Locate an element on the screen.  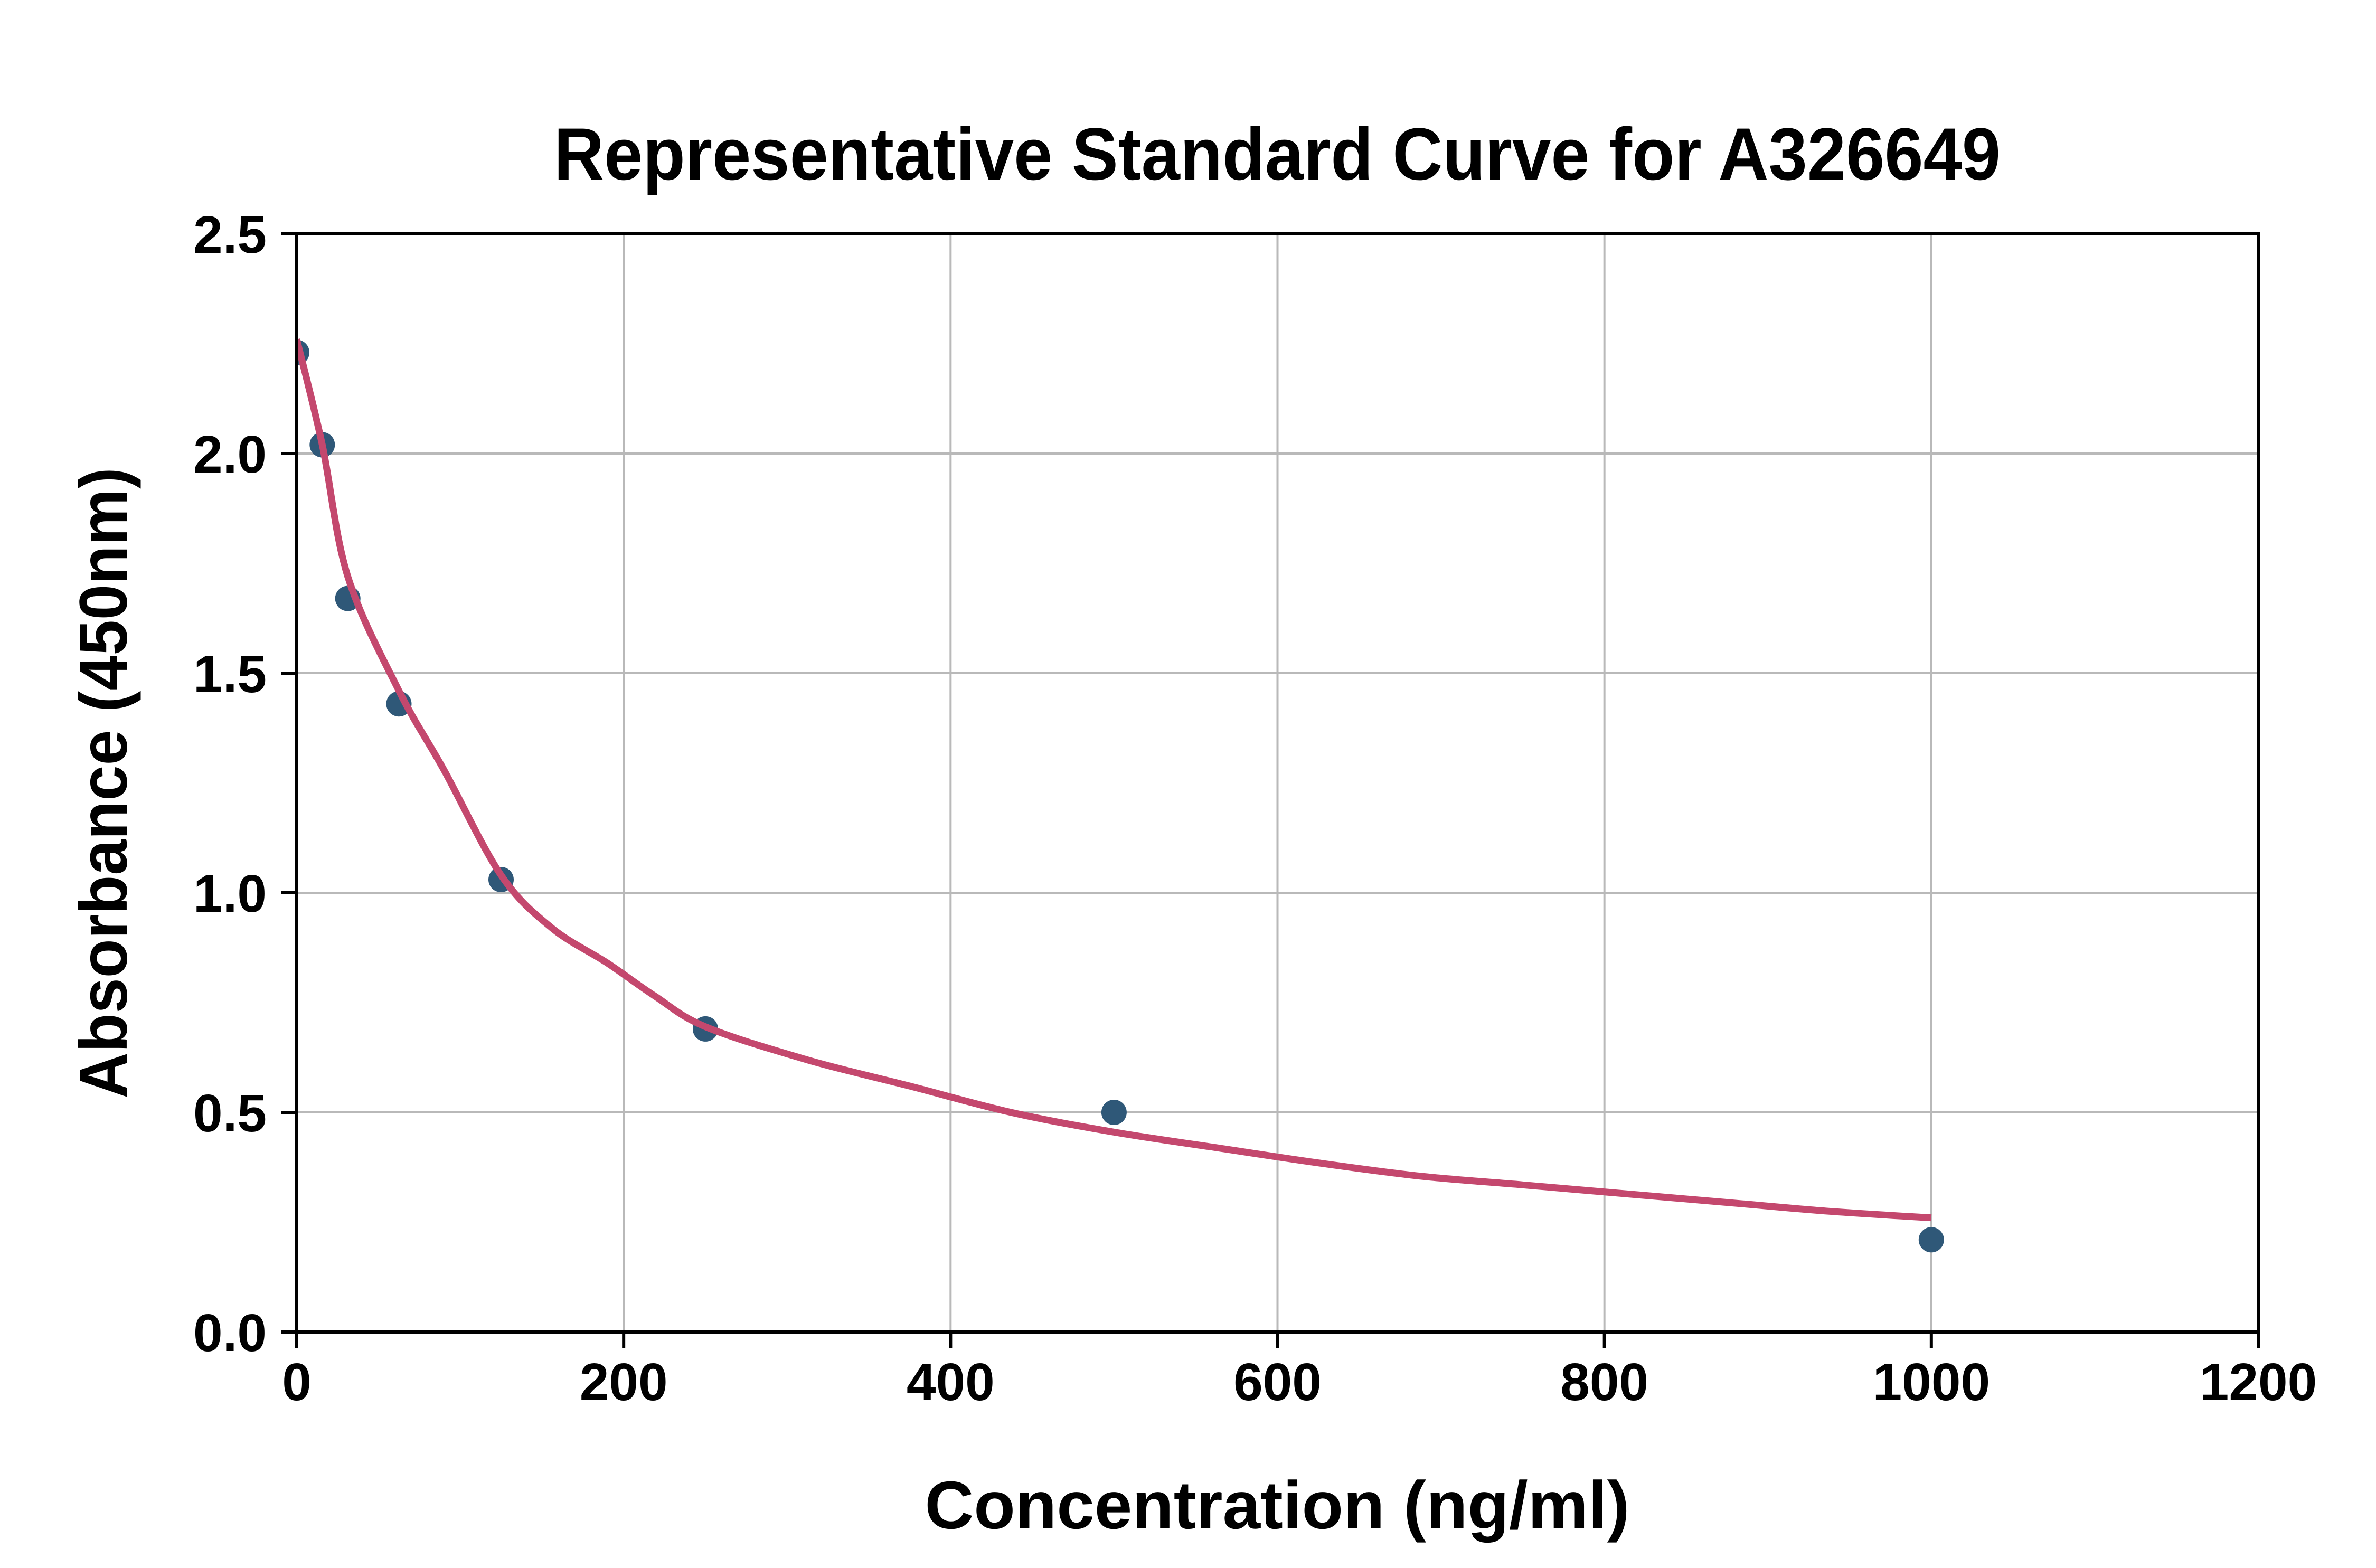
y-tick-label: 1.0 is located at coordinates (230, 893).